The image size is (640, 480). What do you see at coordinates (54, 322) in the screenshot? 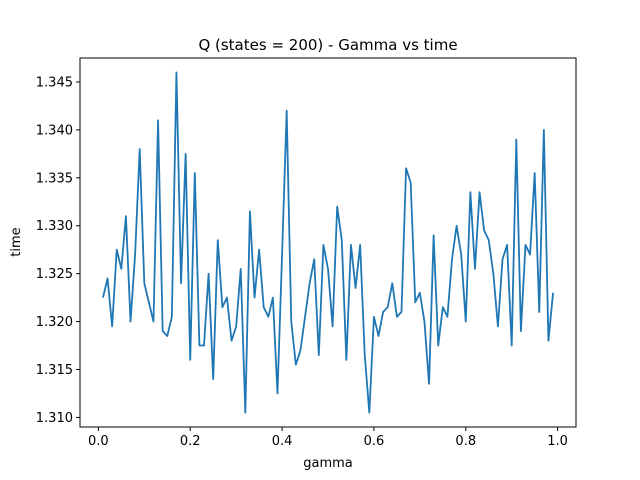
I see `y-tick-label: 1.320` at bounding box center [54, 322].